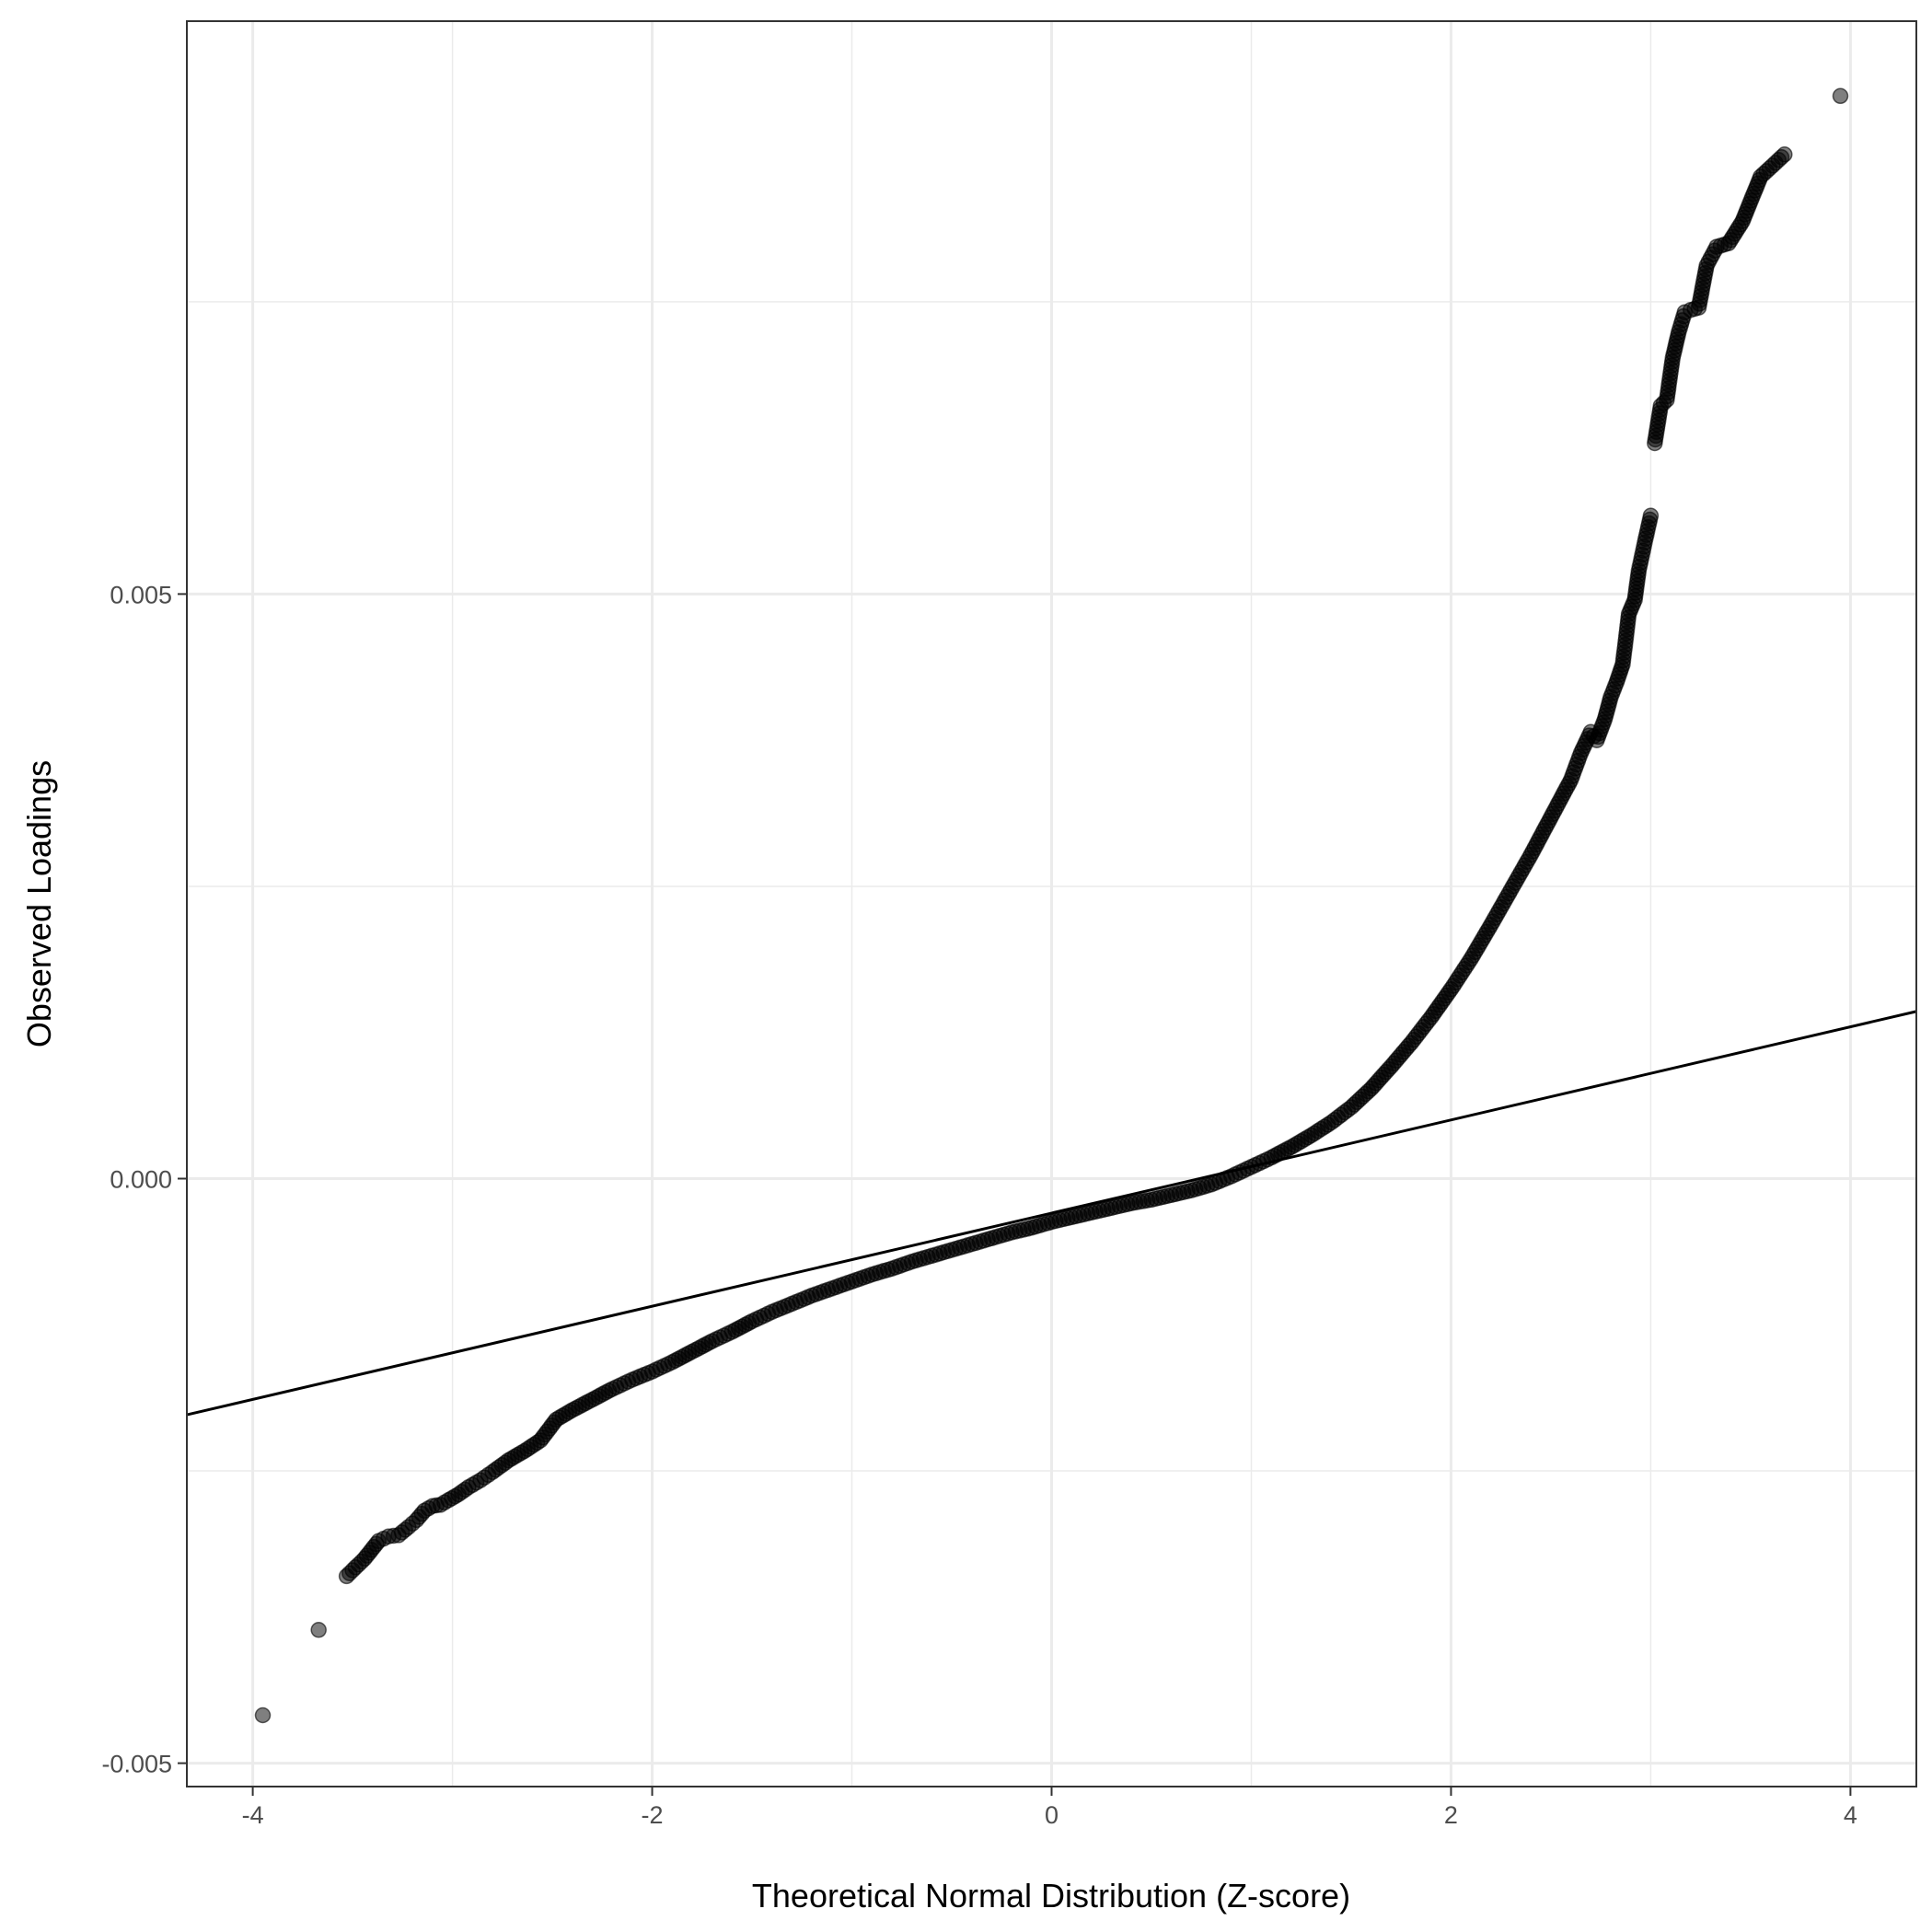 This screenshot has height=1932, width=1932. I want to click on y-axis-title: Observed Loadings, so click(39, 904).